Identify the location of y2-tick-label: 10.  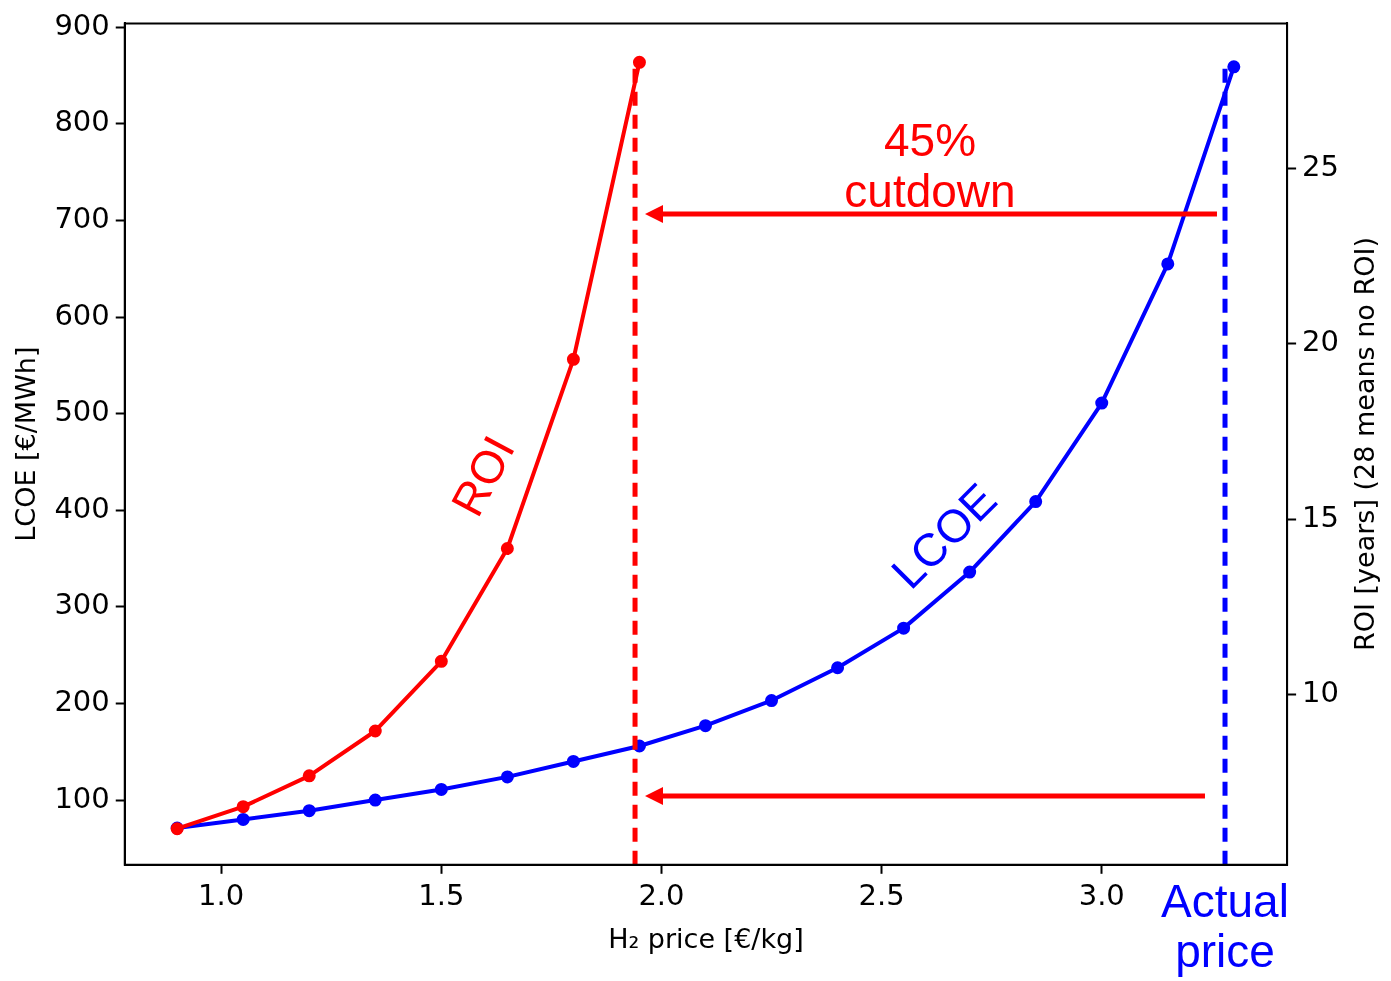
(1320, 691).